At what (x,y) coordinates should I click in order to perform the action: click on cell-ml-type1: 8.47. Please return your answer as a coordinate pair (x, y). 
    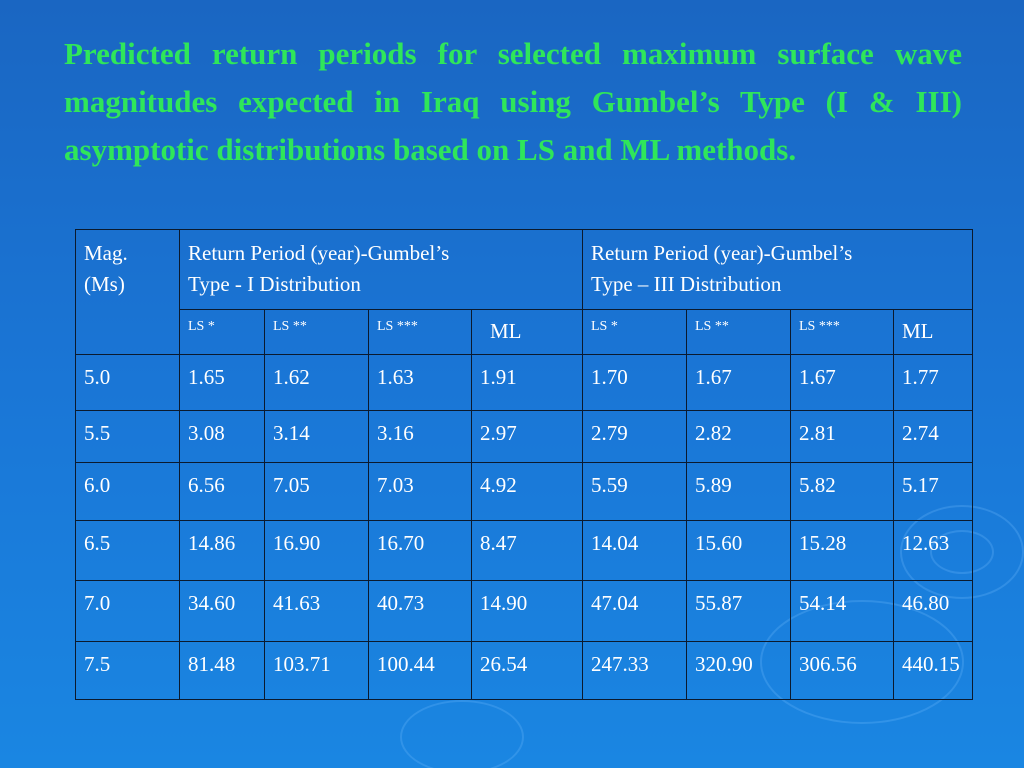
    Looking at the image, I should click on (527, 551).